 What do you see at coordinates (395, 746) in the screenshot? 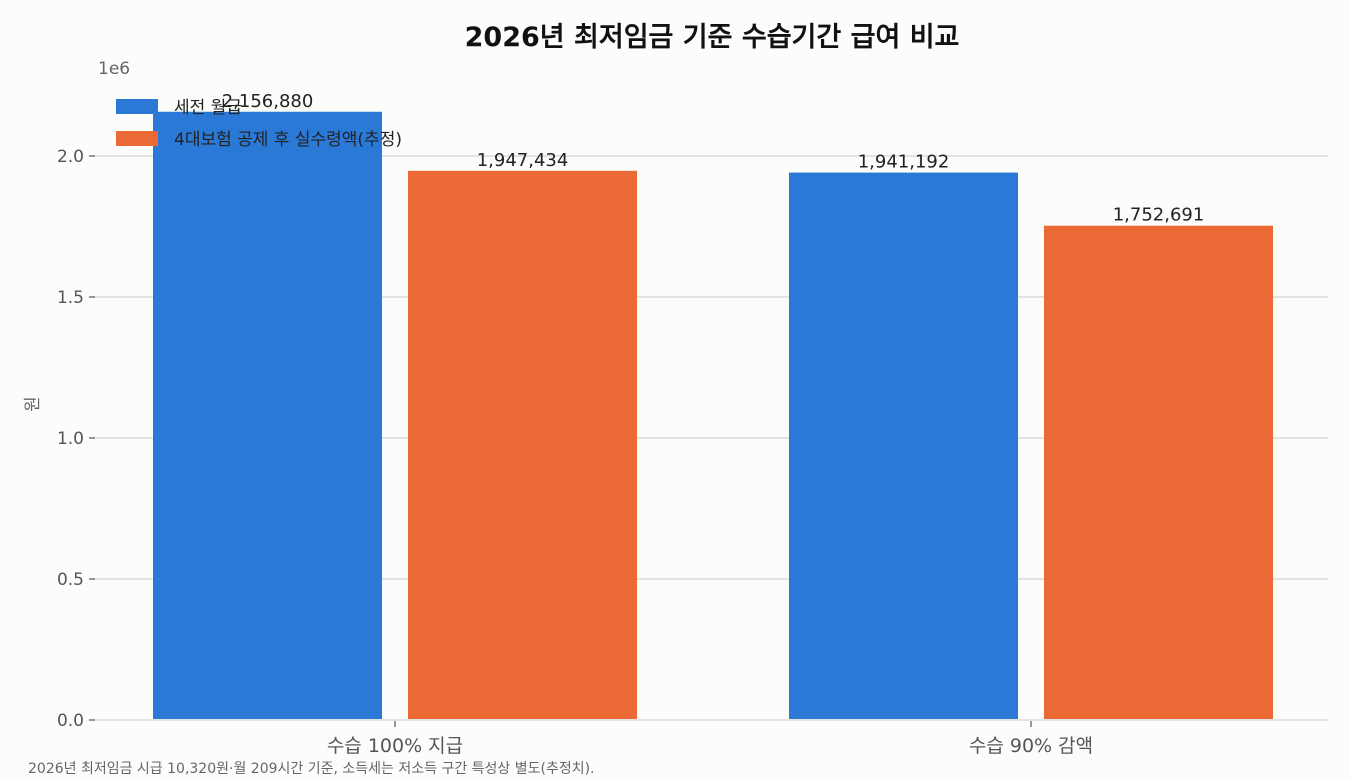
I see `x-tick-label: 수습 100% 지급` at bounding box center [395, 746].